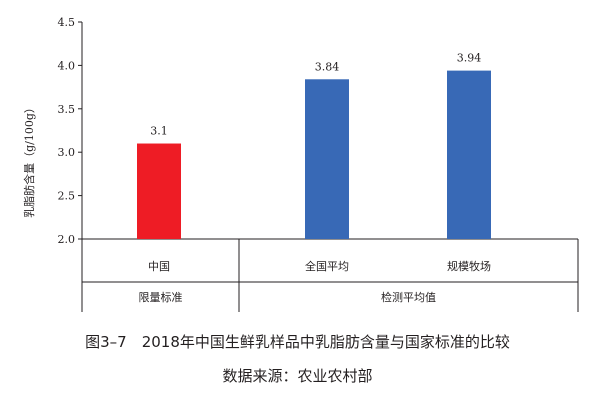 This screenshot has width=595, height=400. Describe the element at coordinates (327, 66) in the screenshot. I see `data-label: 3.84` at that location.